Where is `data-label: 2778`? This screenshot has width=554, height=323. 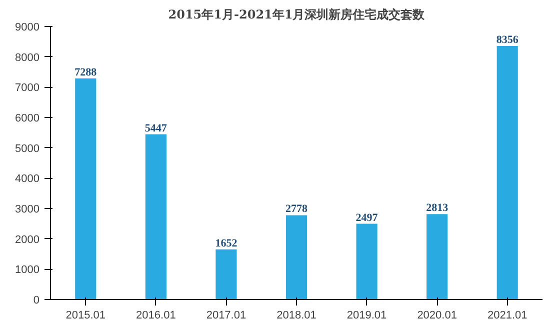
data-label: 2778 is located at coordinates (297, 209).